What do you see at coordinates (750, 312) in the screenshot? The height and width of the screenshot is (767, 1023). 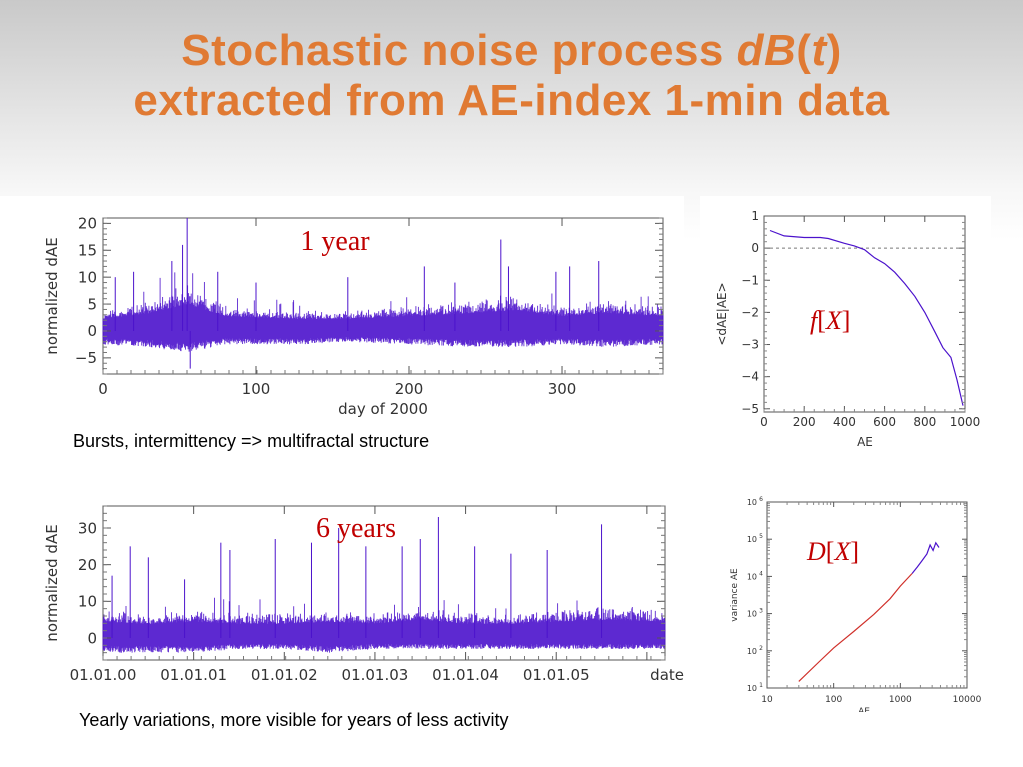 I see `y-tick-label: −2` at bounding box center [750, 312].